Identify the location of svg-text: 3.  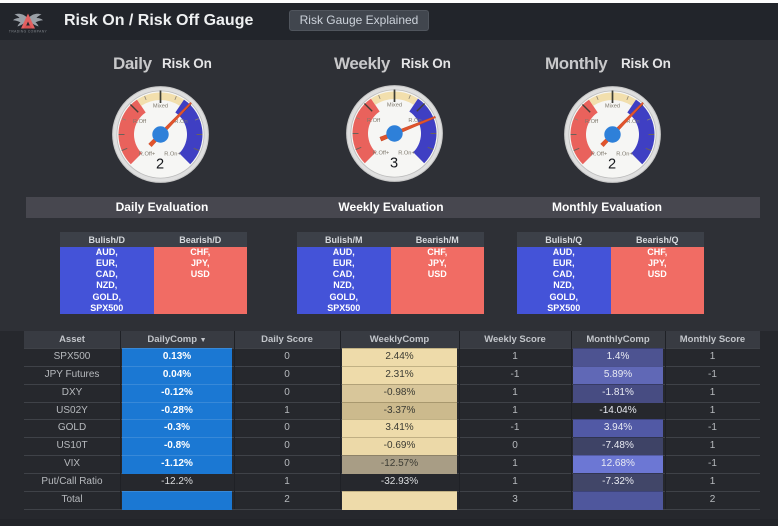
(394, 164).